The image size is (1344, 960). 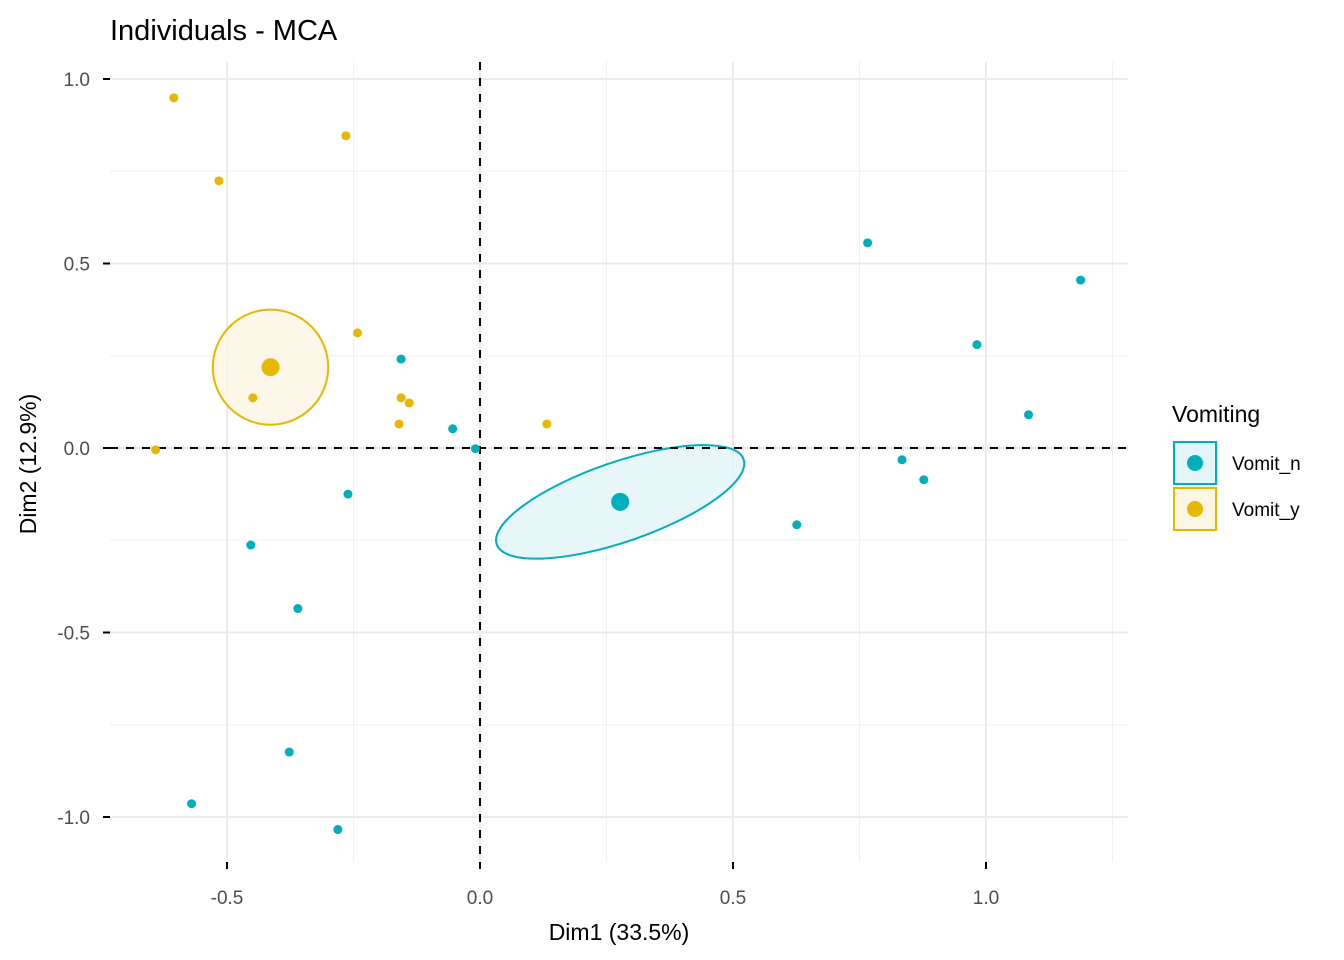 I want to click on y-axis-title: Dim2 (12.9%), so click(x=28, y=464).